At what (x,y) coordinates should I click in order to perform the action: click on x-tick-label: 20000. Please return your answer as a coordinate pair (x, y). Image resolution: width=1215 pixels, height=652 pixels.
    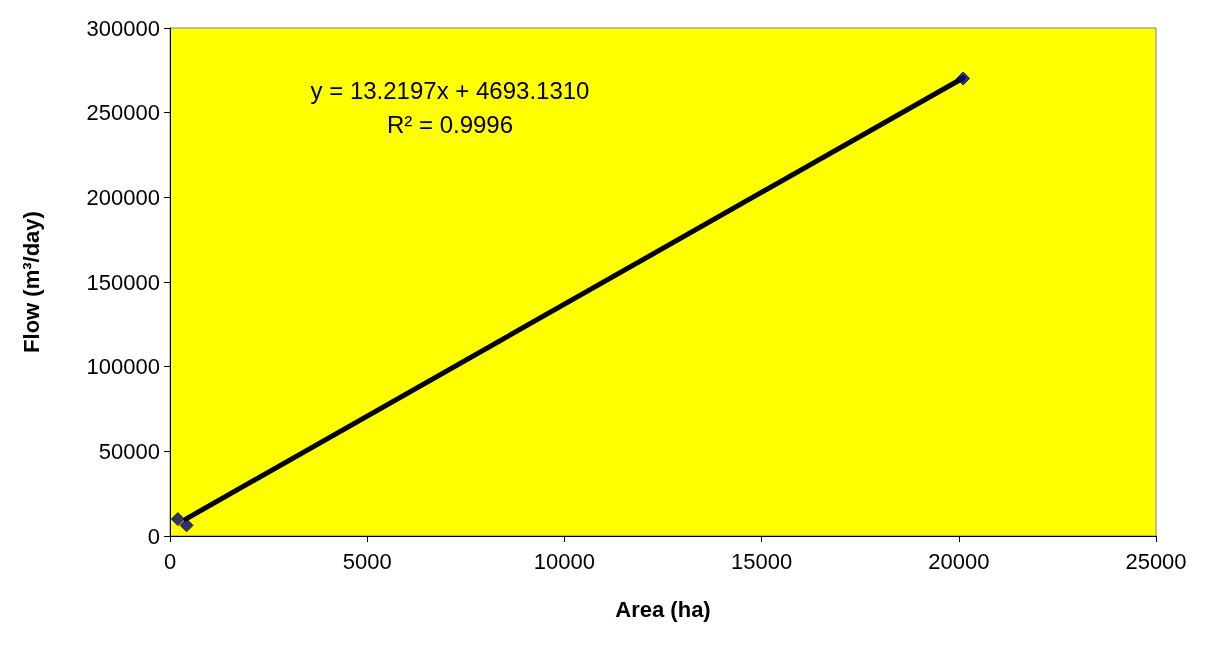
    Looking at the image, I should click on (959, 561).